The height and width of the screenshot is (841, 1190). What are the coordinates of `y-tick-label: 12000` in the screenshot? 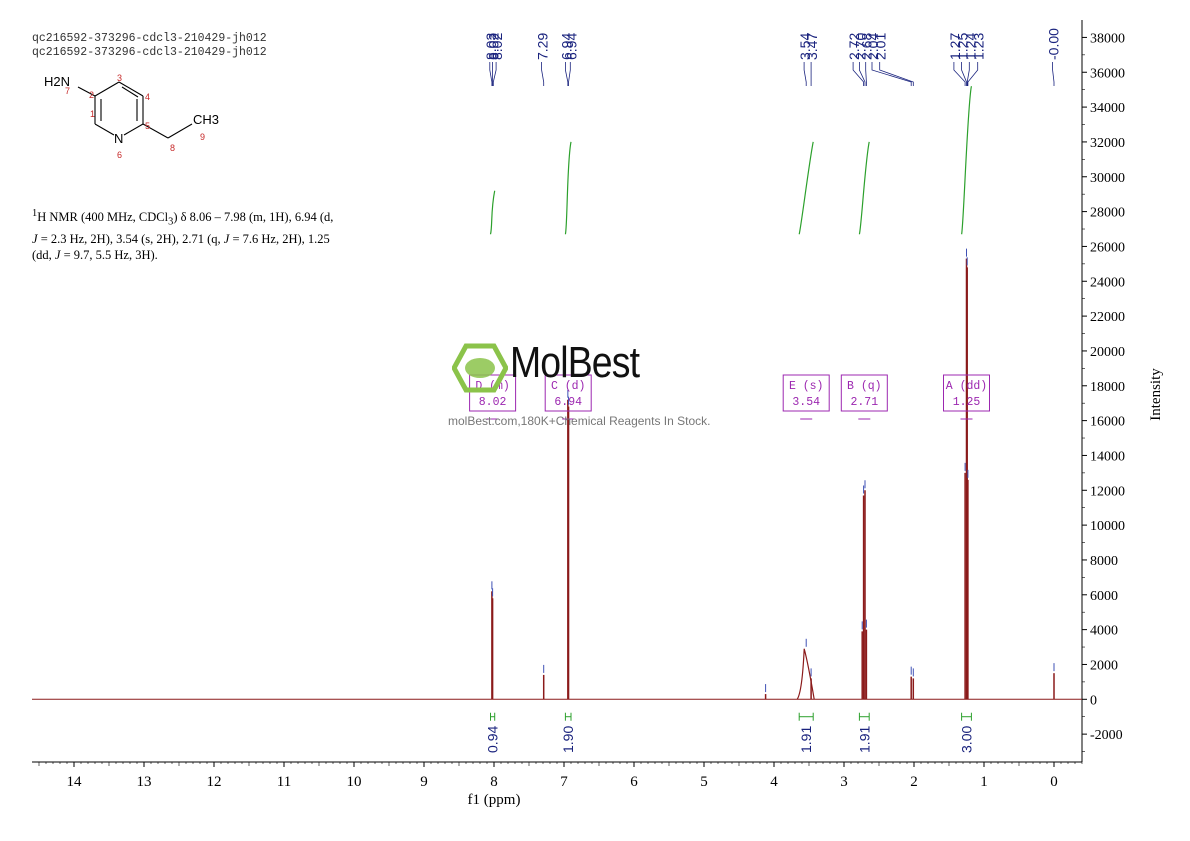 It's located at (1107, 491).